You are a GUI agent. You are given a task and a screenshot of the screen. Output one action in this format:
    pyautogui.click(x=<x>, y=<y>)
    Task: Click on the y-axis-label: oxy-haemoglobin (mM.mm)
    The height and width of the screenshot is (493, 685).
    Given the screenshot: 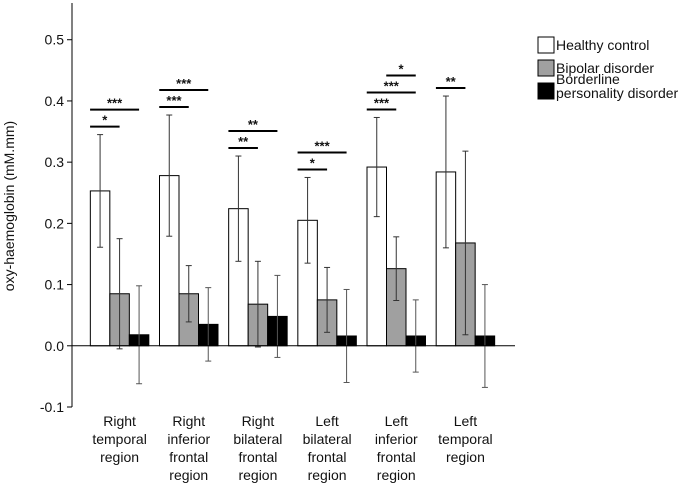 What is the action you would take?
    pyautogui.click(x=9, y=206)
    